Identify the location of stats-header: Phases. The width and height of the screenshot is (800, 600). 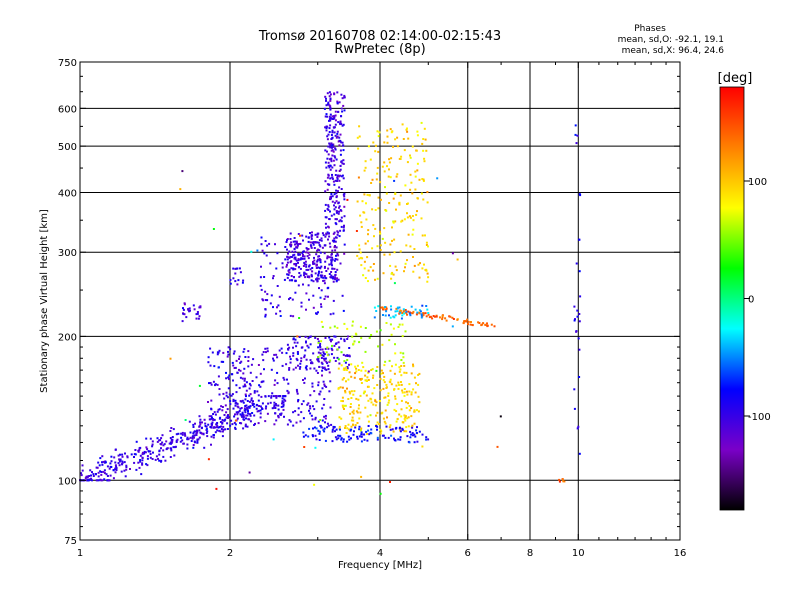
(650, 29).